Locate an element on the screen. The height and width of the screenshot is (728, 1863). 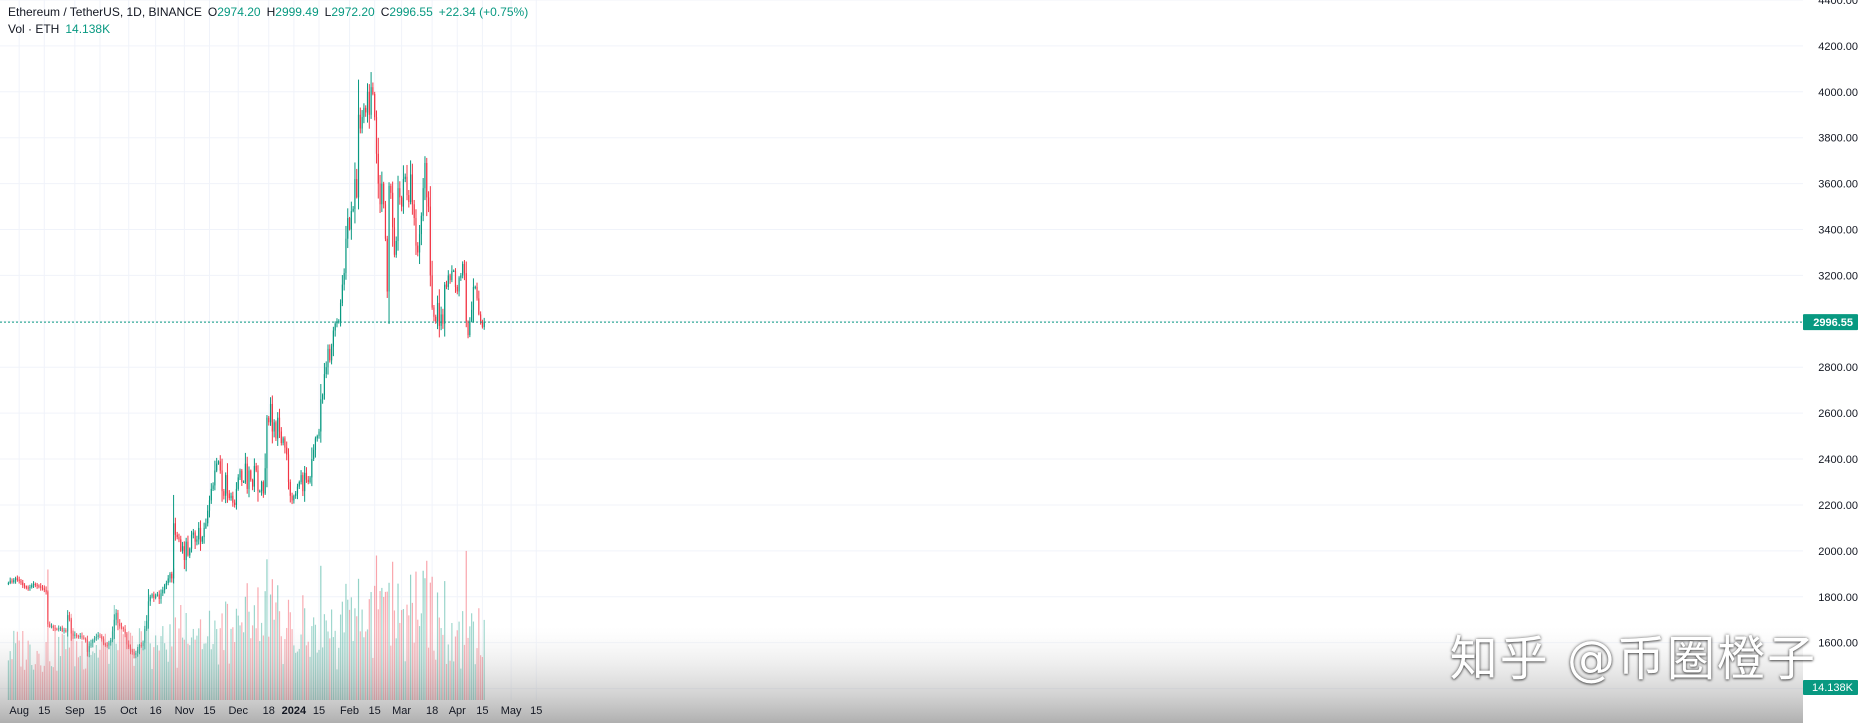
y-tick-label: 4200.00 is located at coordinates (1838, 47).